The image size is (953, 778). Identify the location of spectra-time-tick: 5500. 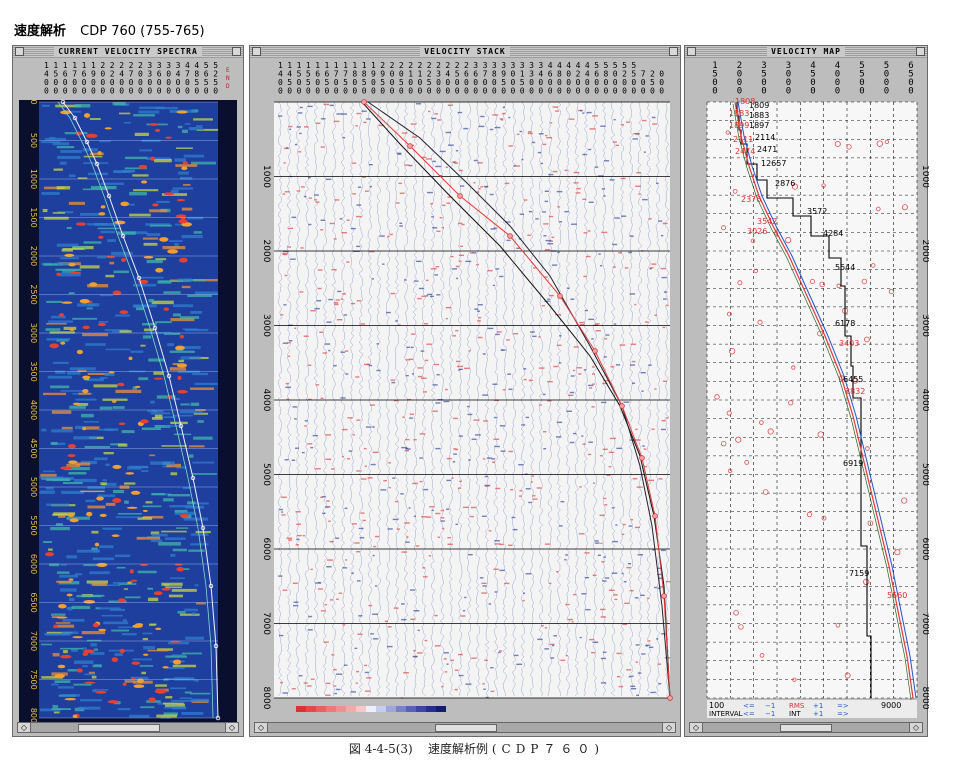
(33, 525).